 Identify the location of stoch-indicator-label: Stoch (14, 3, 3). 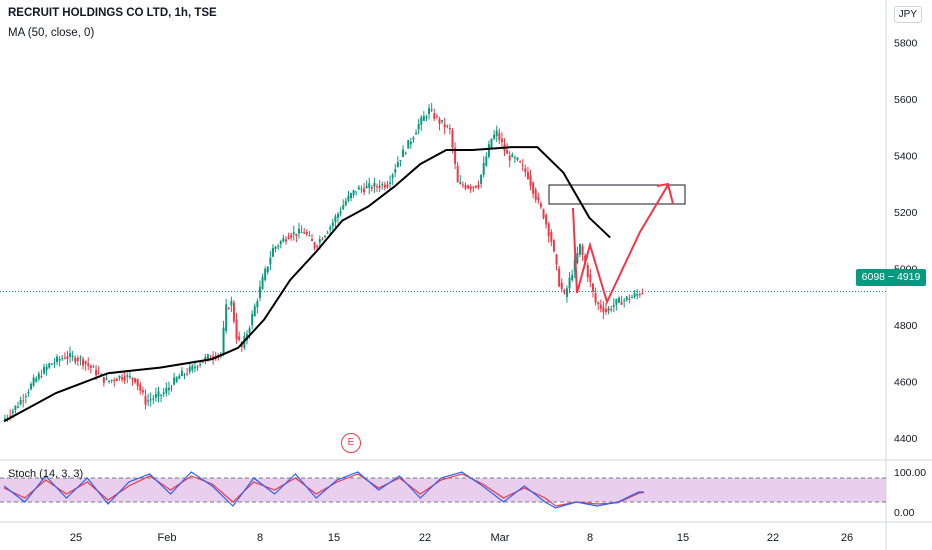
(46, 474).